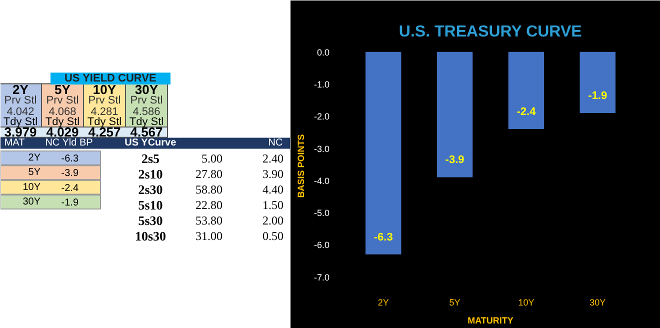 This screenshot has width=660, height=328. I want to click on text: -3.9, so click(70, 174).